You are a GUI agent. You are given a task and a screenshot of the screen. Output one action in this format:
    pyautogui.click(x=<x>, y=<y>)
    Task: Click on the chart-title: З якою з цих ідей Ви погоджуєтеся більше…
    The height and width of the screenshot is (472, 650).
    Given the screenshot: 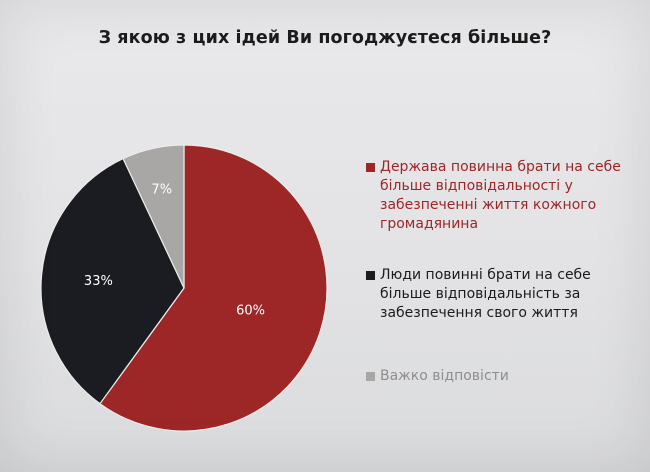 What is the action you would take?
    pyautogui.click(x=325, y=38)
    